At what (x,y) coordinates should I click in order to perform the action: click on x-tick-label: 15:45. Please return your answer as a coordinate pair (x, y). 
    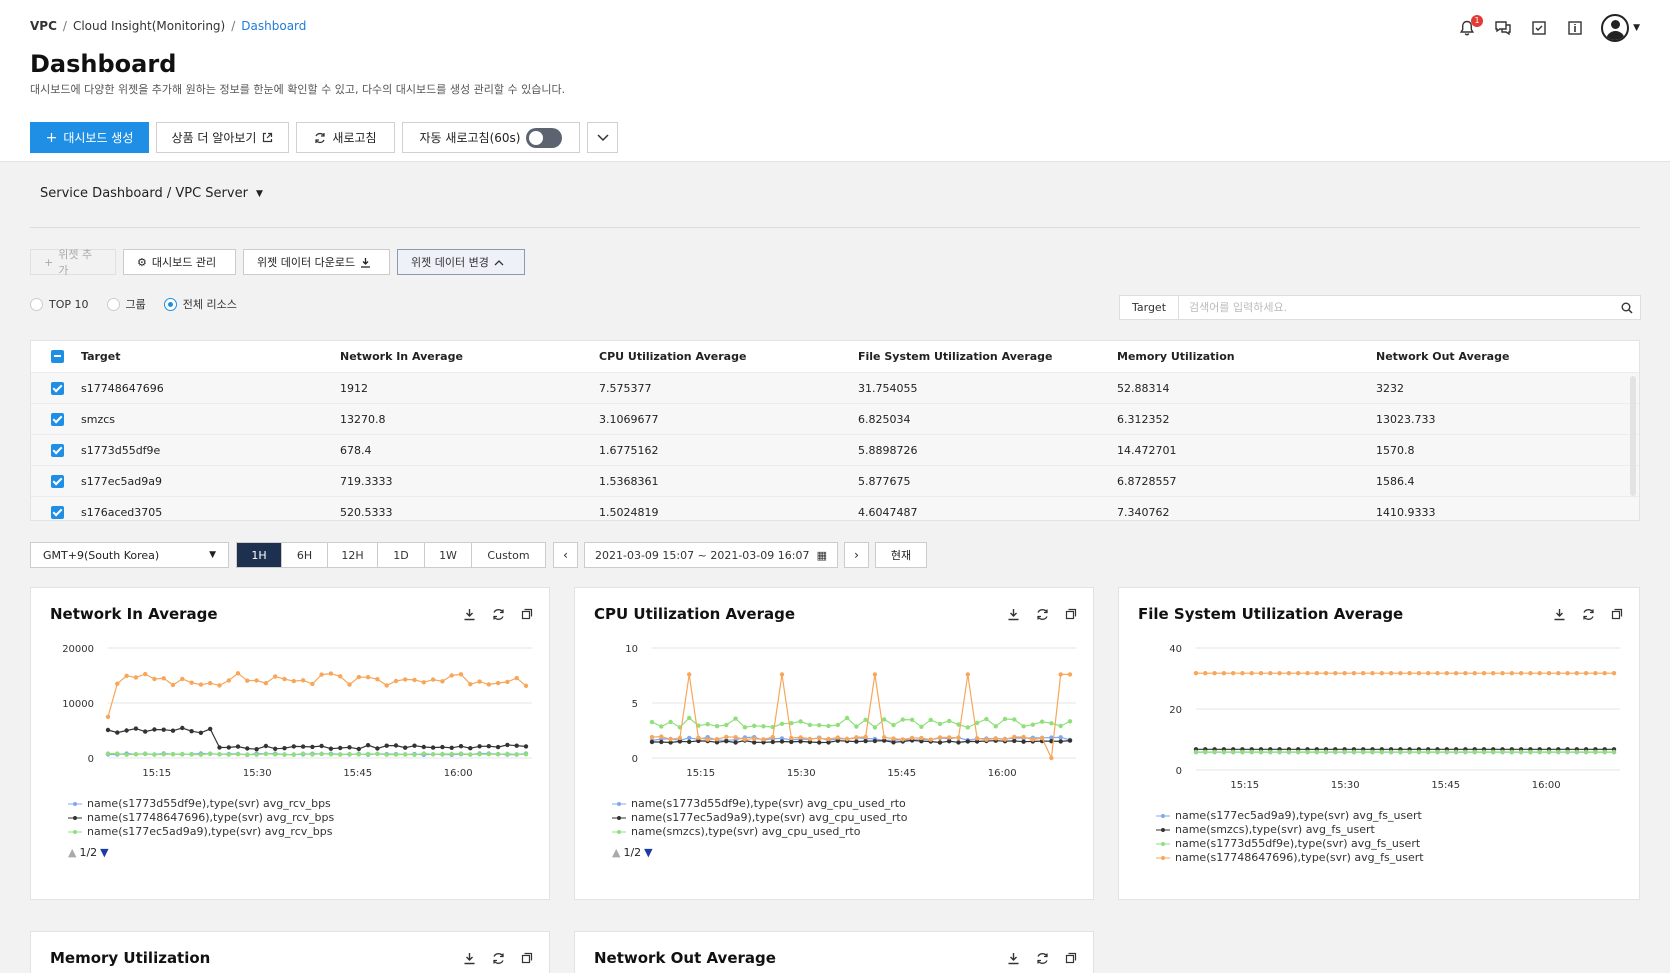
    Looking at the image, I should click on (1445, 785).